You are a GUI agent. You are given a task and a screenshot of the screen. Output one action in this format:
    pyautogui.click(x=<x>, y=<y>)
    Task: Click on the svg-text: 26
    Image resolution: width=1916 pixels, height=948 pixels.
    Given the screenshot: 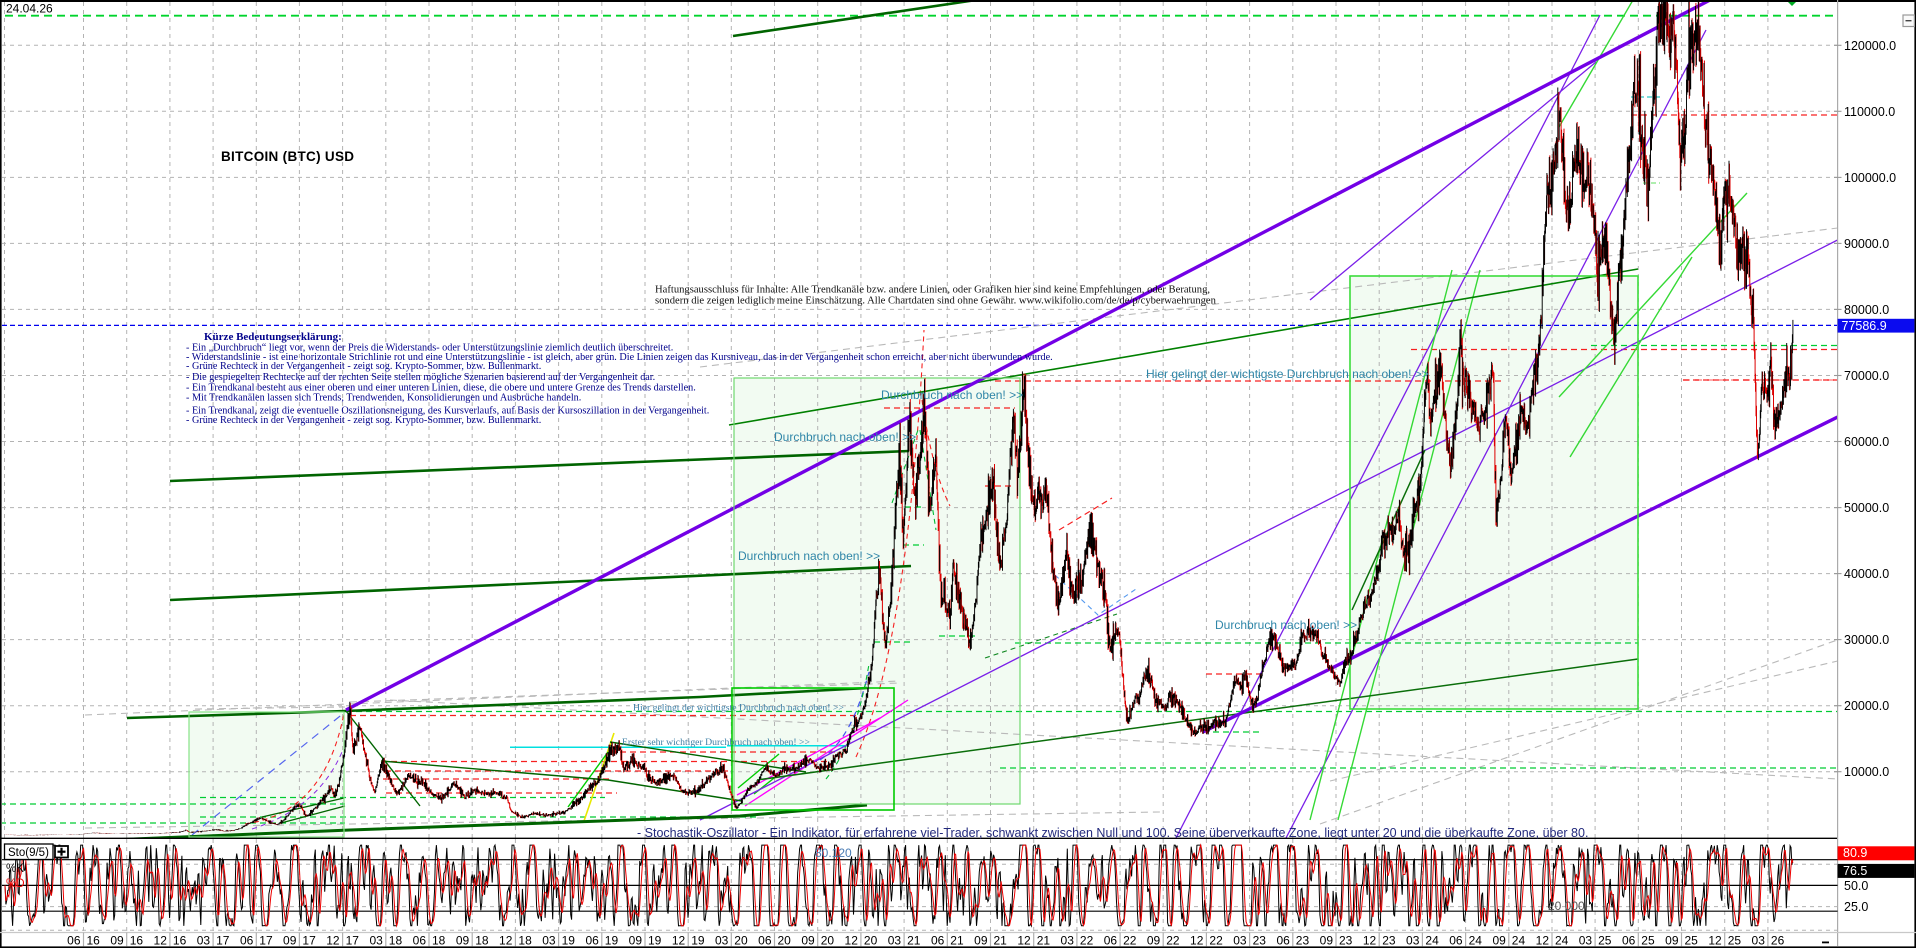 What is the action you would take?
    pyautogui.click(x=1778, y=941)
    